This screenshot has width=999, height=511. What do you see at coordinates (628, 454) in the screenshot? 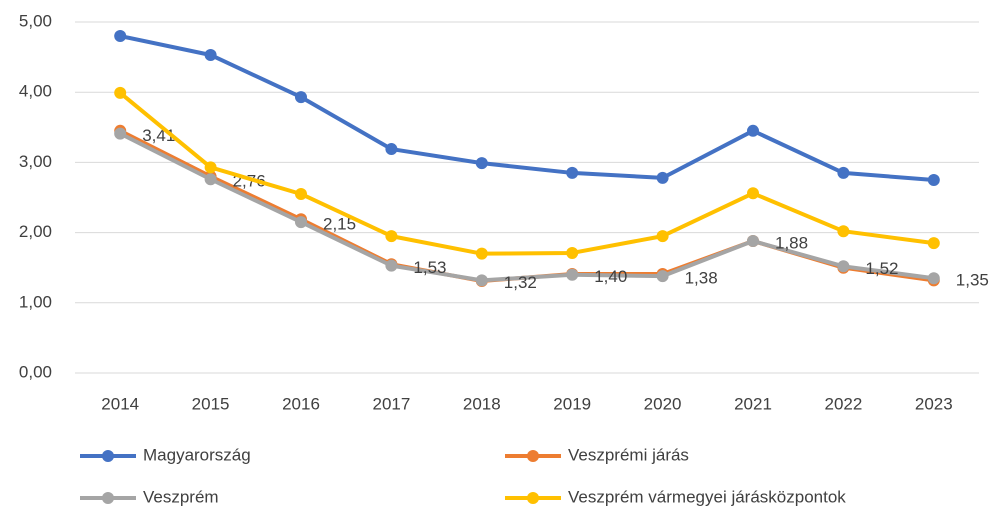
I see `legend-label: Veszprémi járás` at bounding box center [628, 454].